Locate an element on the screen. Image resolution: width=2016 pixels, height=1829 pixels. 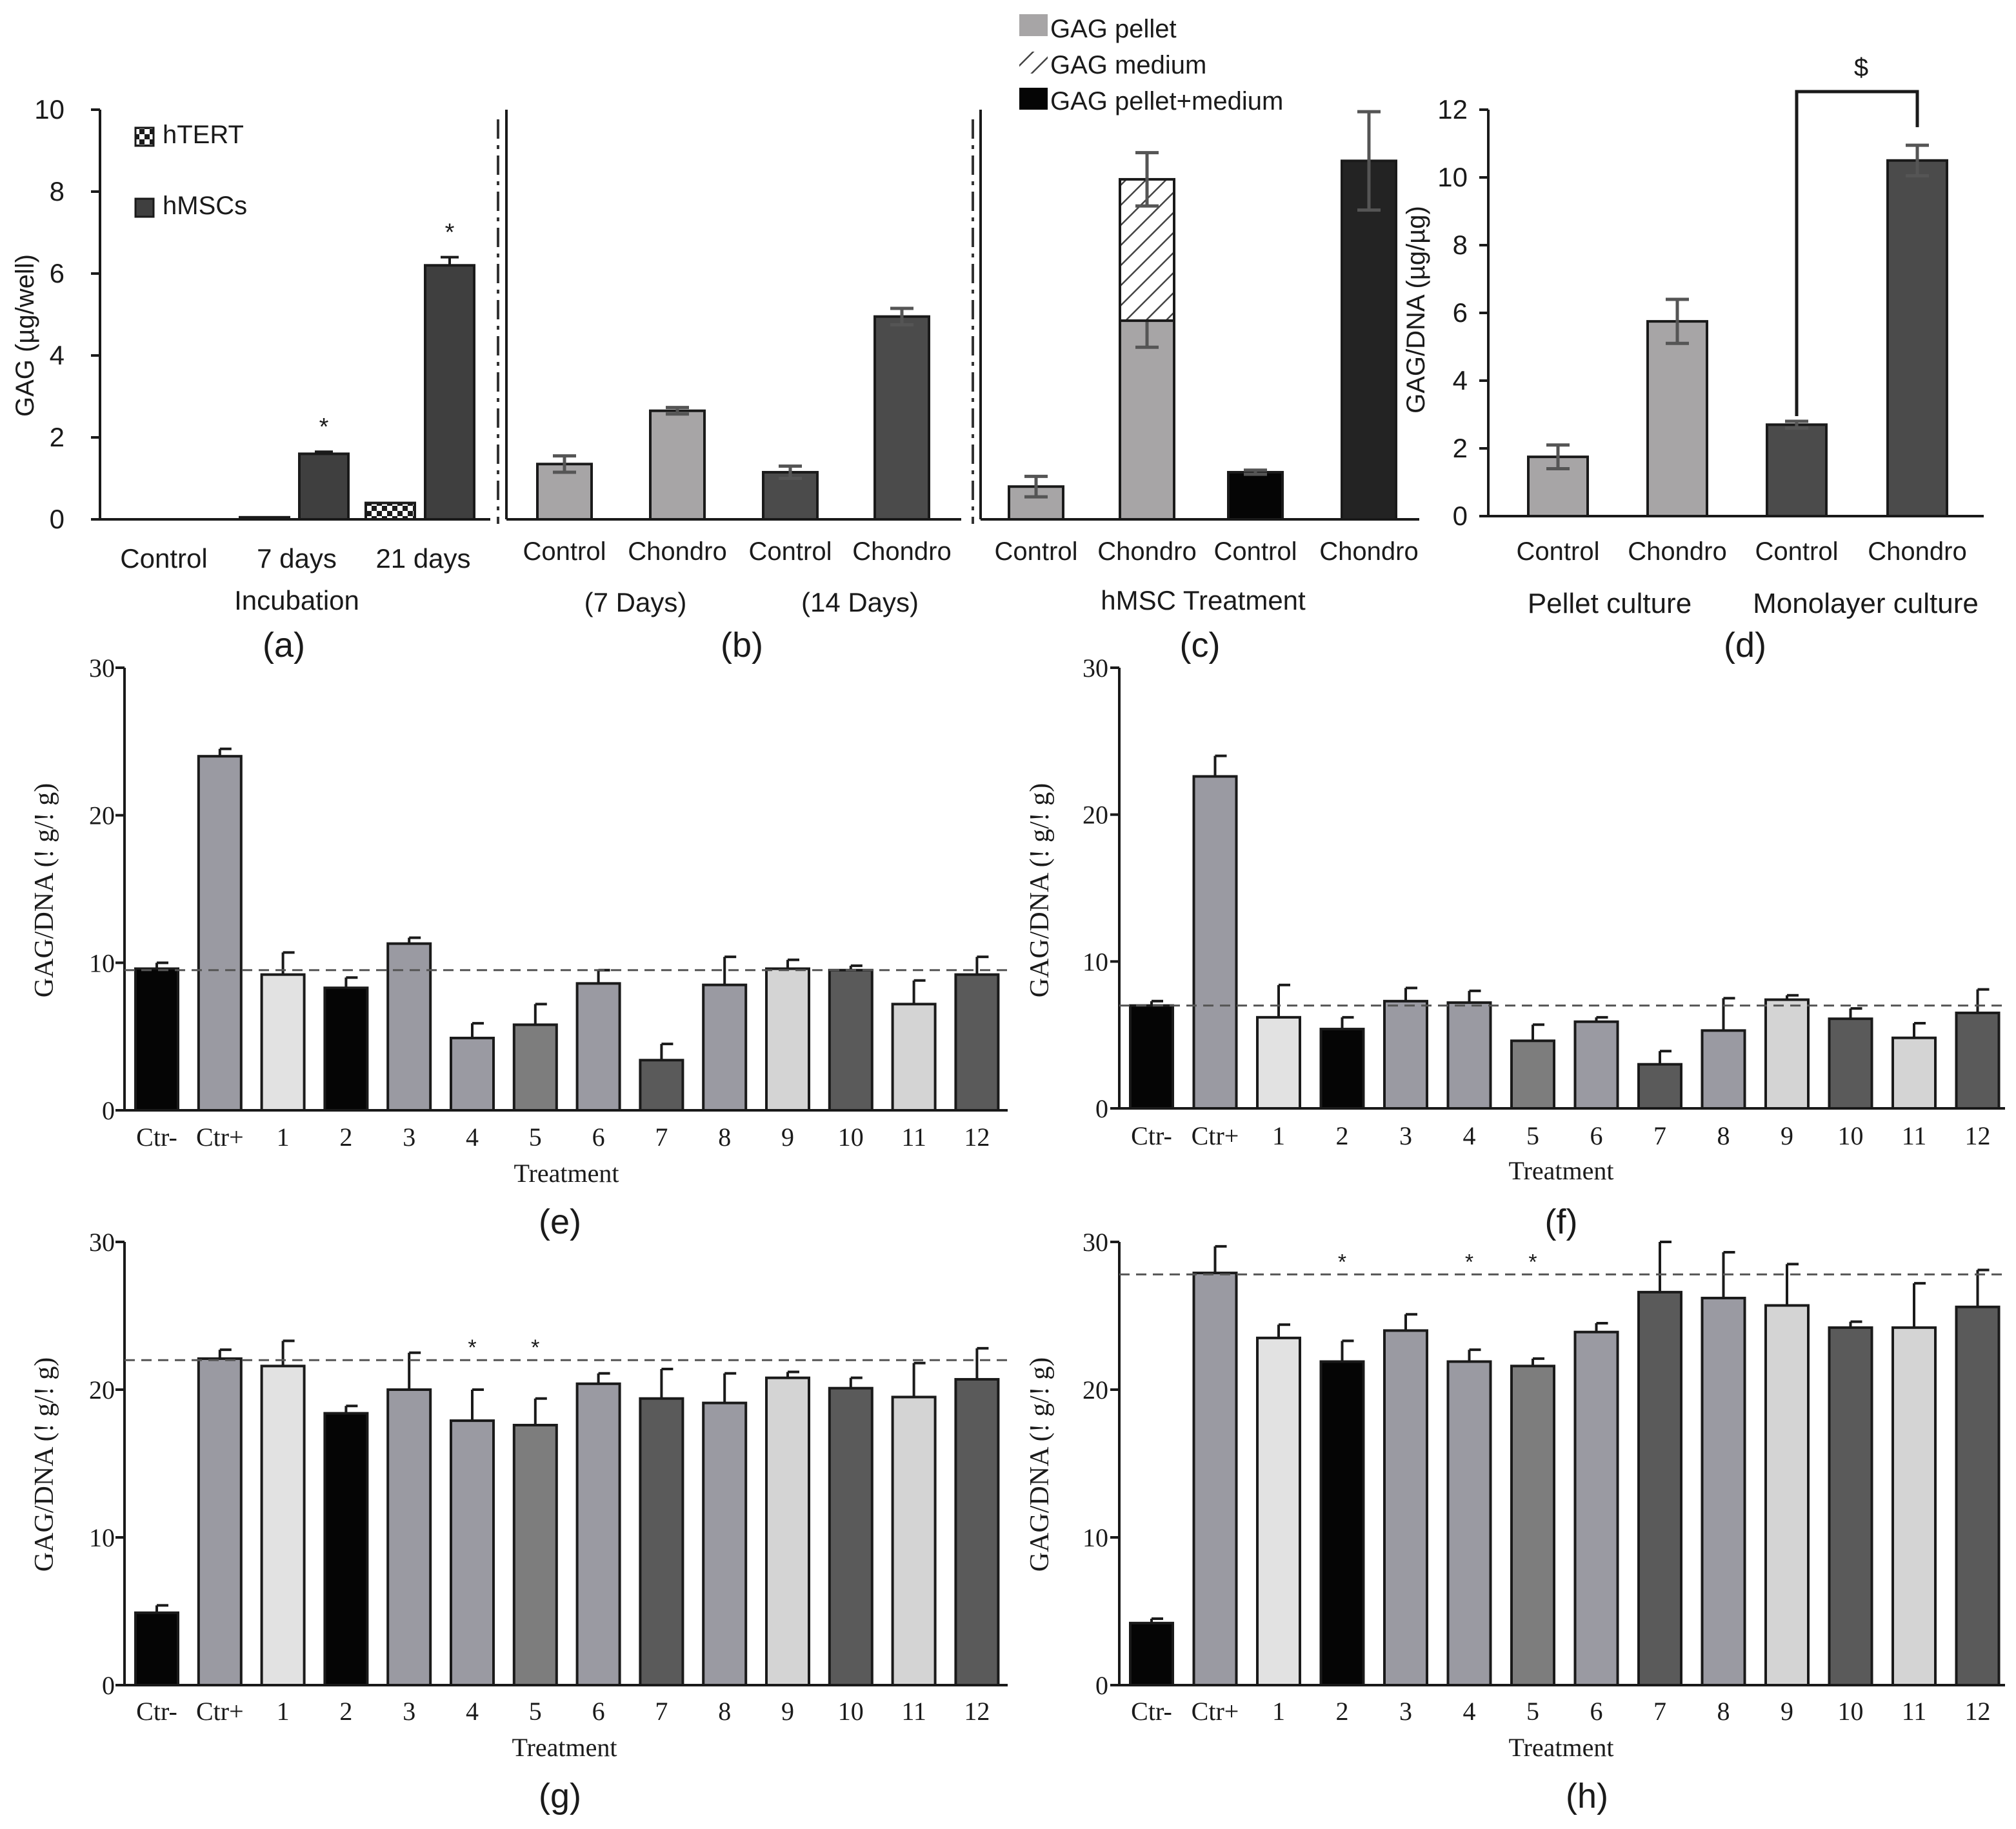
panel-f-xtick-label: 10 is located at coordinates (1851, 1135).